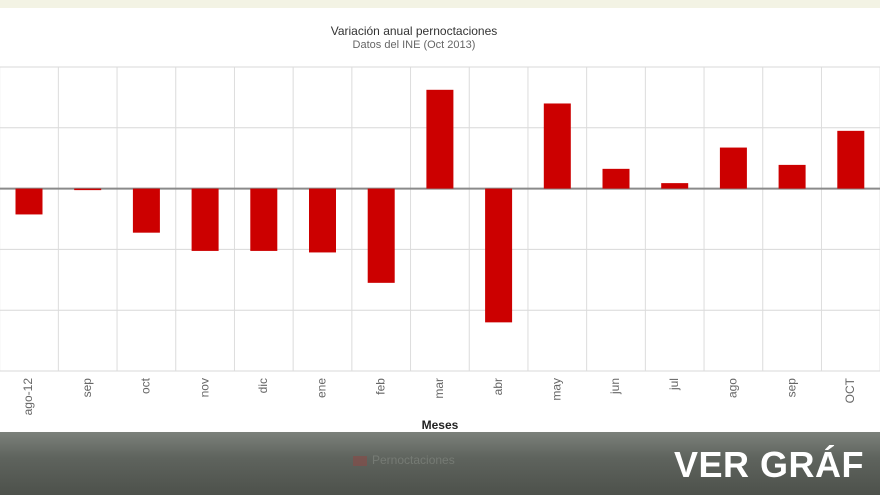  What do you see at coordinates (440, 139) in the screenshot?
I see `bar-mar` at bounding box center [440, 139].